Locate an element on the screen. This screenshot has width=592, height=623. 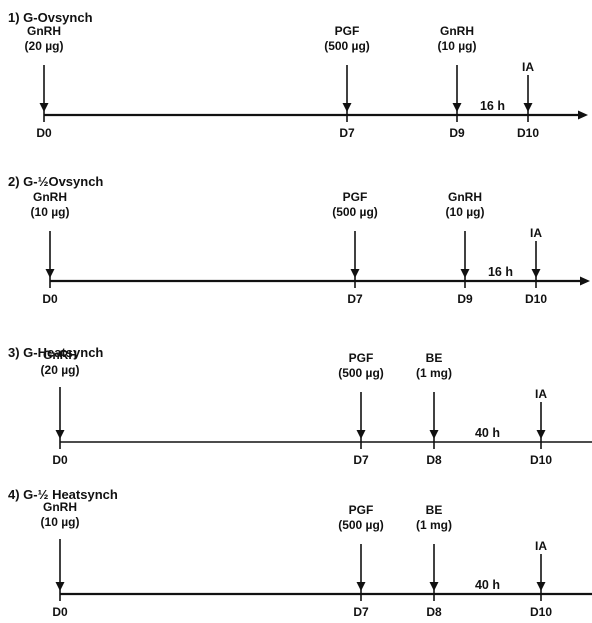
protocol-title: 1) G-Ovsynch is located at coordinates (50, 17).